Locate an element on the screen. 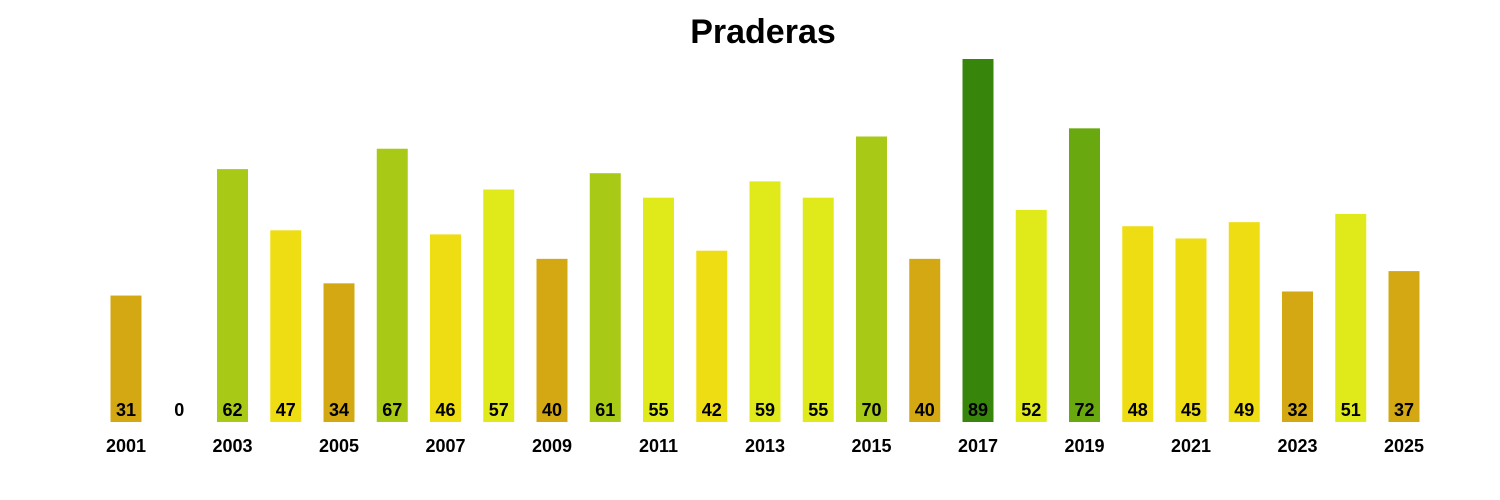 This screenshot has width=1500, height=500. bar-2020 is located at coordinates (1138, 324).